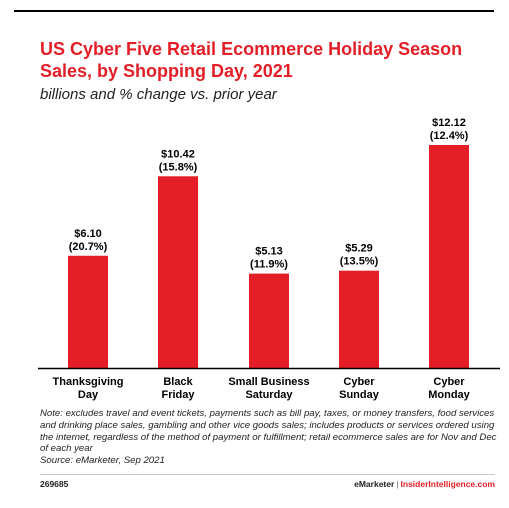 The image size is (509, 508). What do you see at coordinates (102, 461) in the screenshot?
I see `source-text: Source: eMarketer, Sep 2021` at bounding box center [102, 461].